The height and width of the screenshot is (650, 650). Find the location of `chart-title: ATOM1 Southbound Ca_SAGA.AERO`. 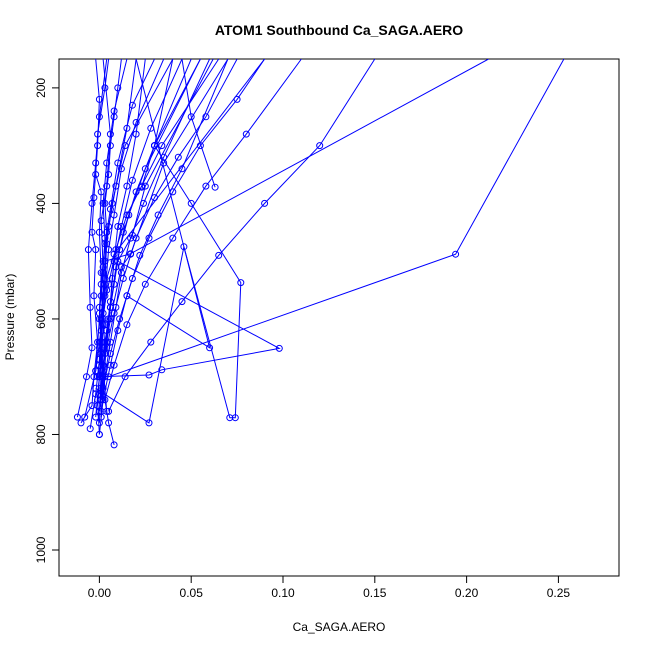

chart-title: ATOM1 Southbound Ca_SAGA.AERO is located at coordinates (339, 30).